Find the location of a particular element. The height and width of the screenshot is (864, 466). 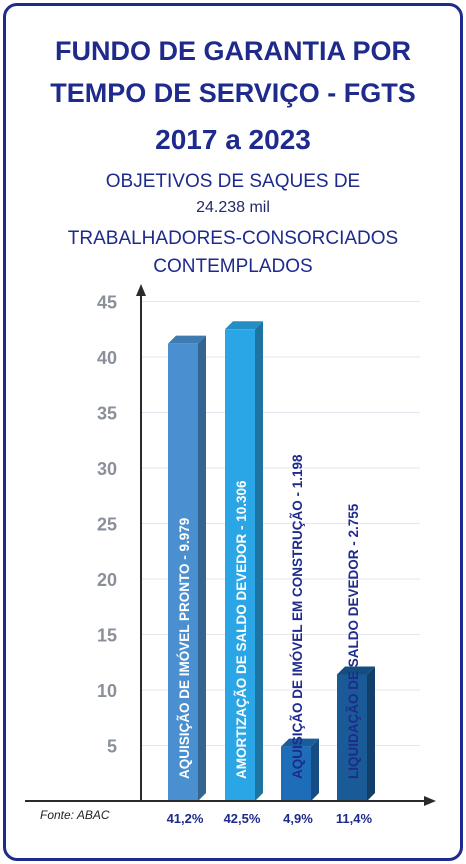

title-line-3: 2017 a 2023 is located at coordinates (233, 139).